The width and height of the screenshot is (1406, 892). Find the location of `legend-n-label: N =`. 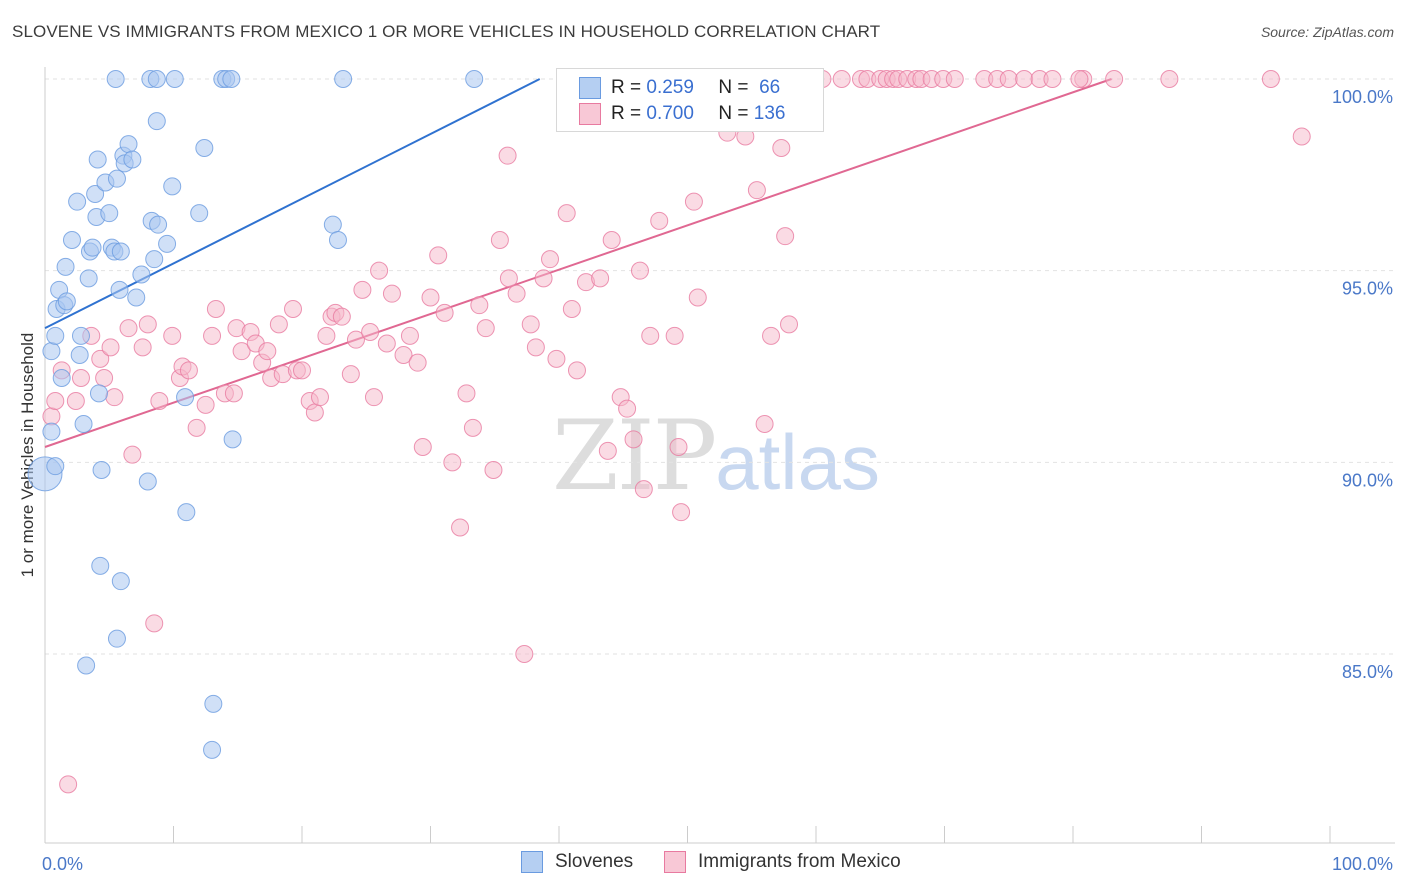

legend-n-label: N = is located at coordinates (733, 87).